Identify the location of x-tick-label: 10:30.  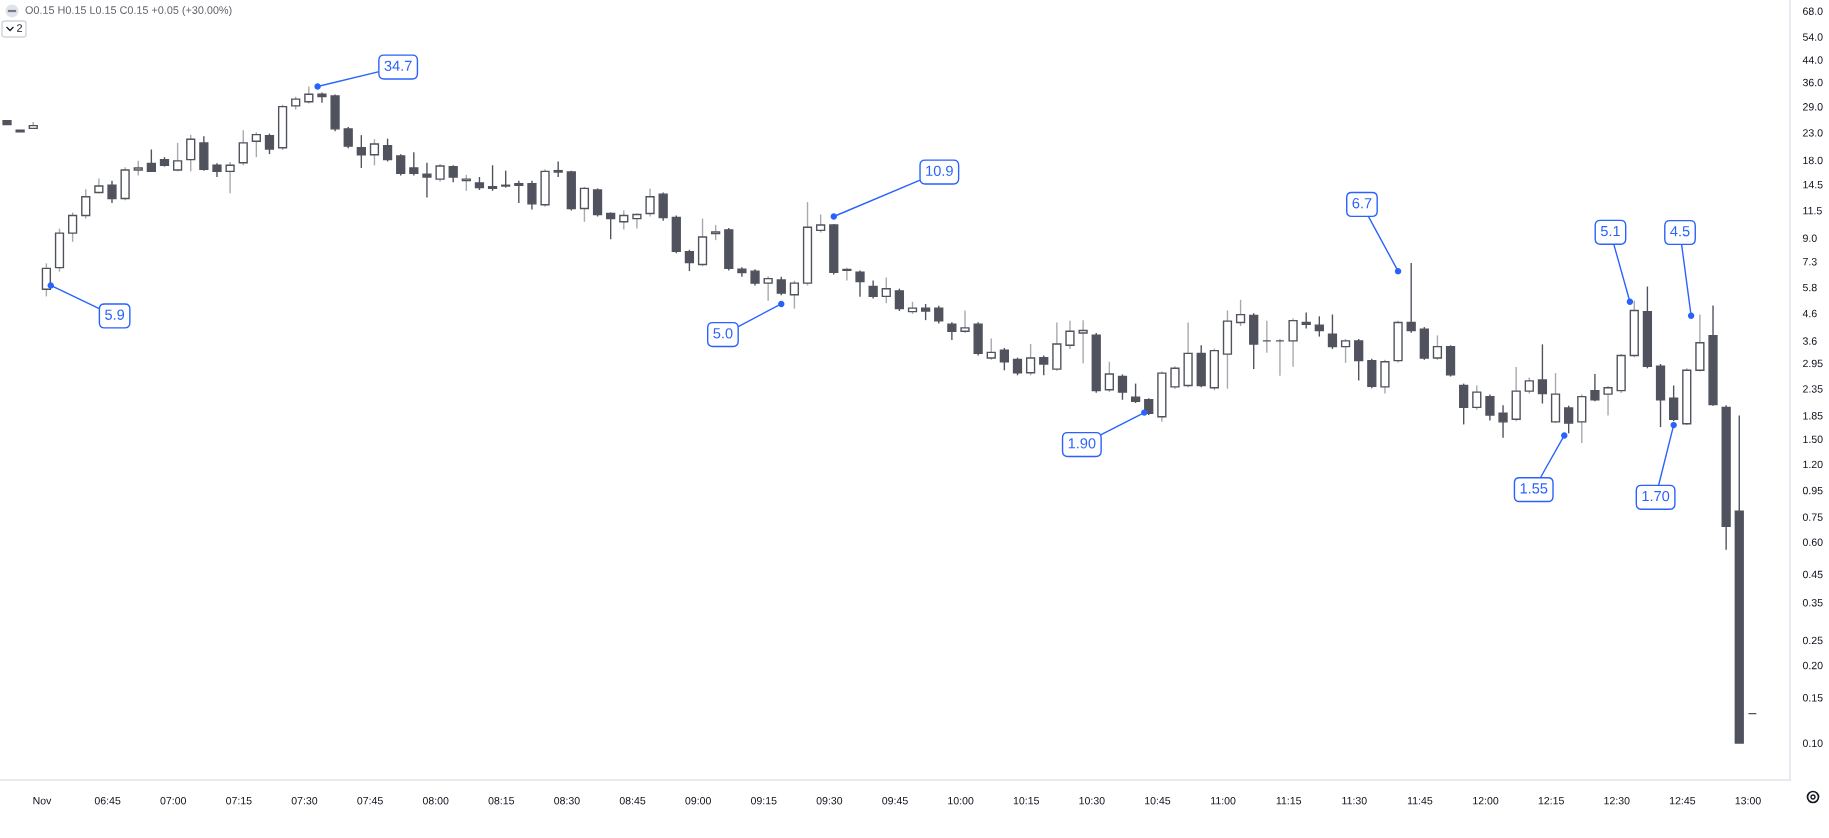
(1092, 800).